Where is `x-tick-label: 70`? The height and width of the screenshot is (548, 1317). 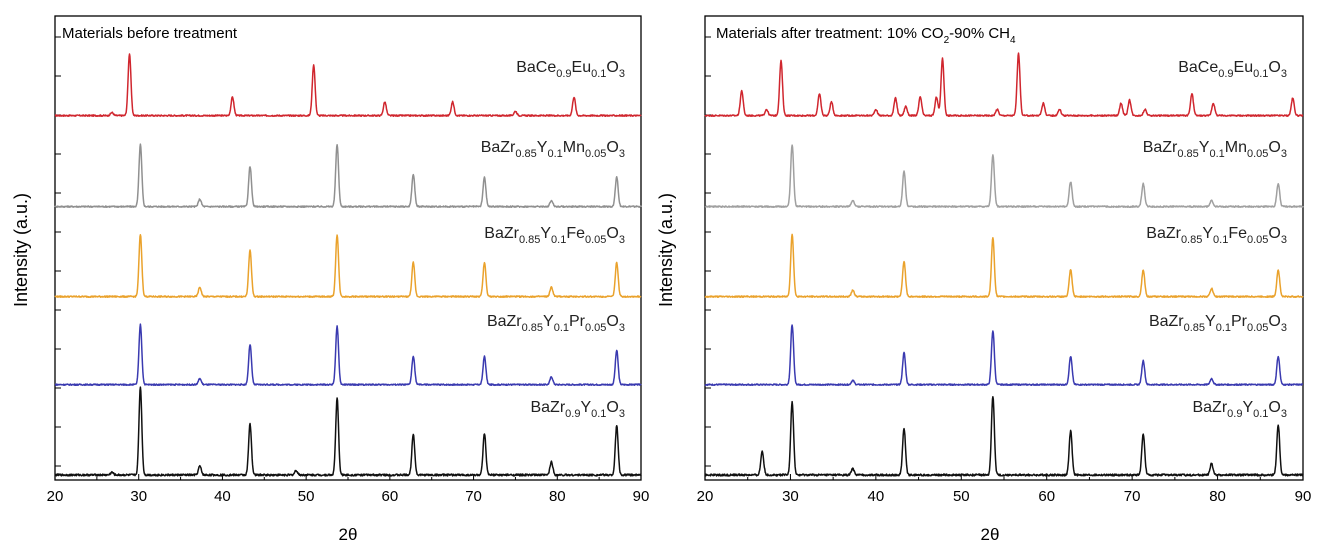
x-tick-label: 70 is located at coordinates (473, 496).